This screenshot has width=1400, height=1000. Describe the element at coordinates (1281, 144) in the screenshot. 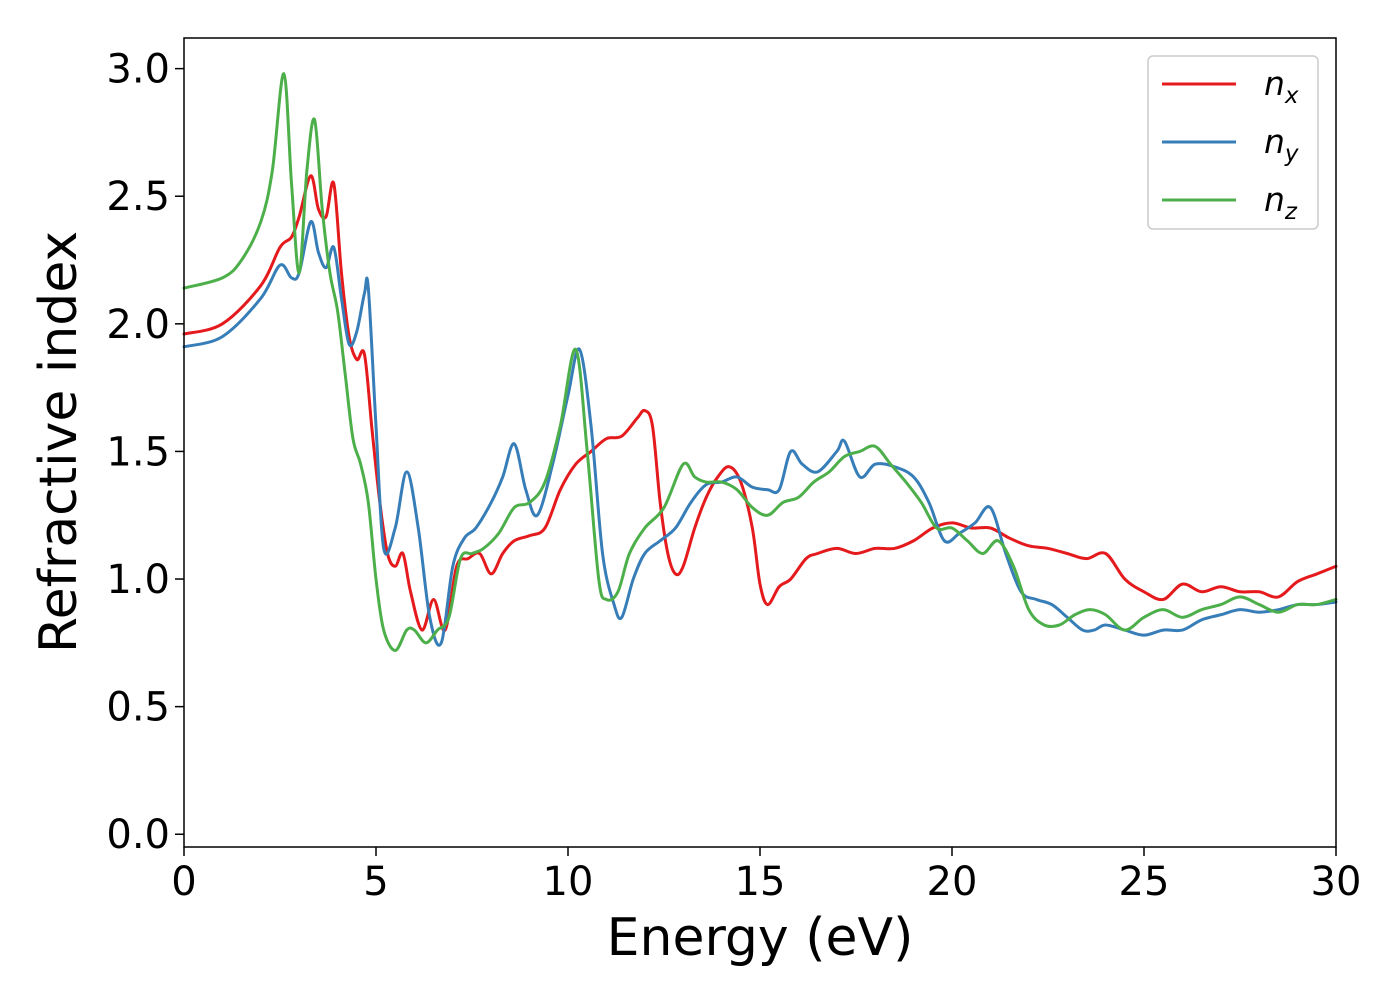

I see `legend-label-ny: ny` at that location.